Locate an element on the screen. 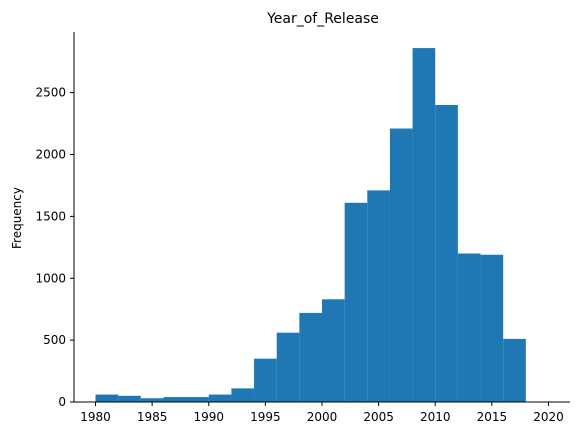 The image size is (580, 435). x-axis-ticks: 1980 1985 1990 1995 2000 2005 2010 2015 2020 is located at coordinates (322, 413).